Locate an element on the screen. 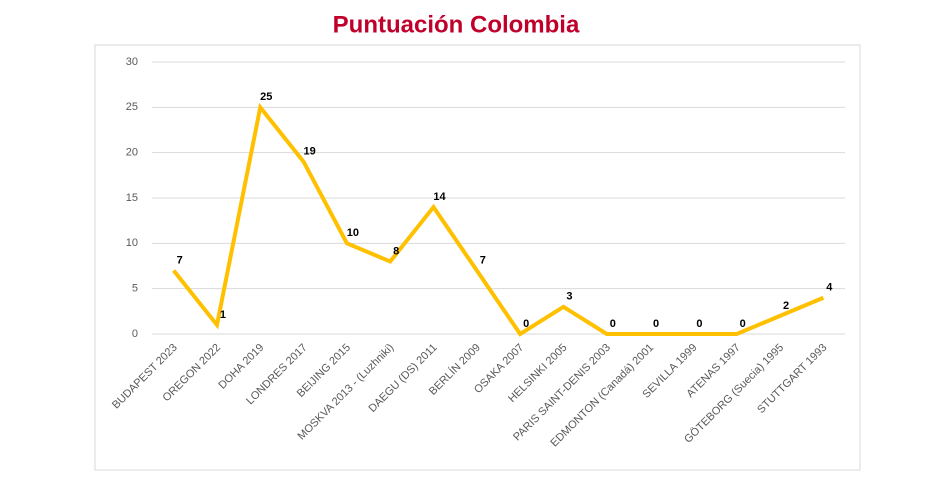 The height and width of the screenshot is (487, 950). chart-title: Puntuación Colombia is located at coordinates (456, 24).